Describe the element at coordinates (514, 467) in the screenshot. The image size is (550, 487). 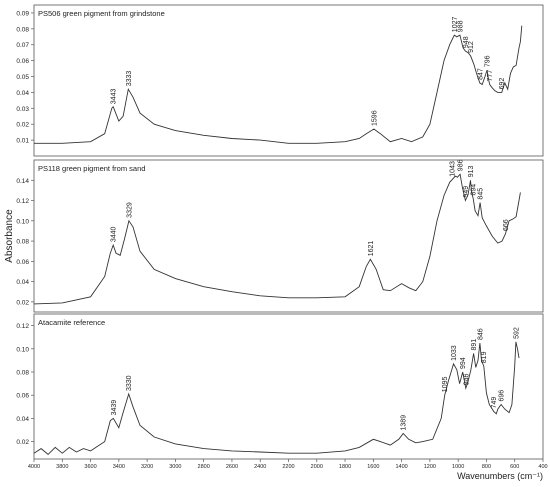
I see `x-tick-label: 600` at that location.